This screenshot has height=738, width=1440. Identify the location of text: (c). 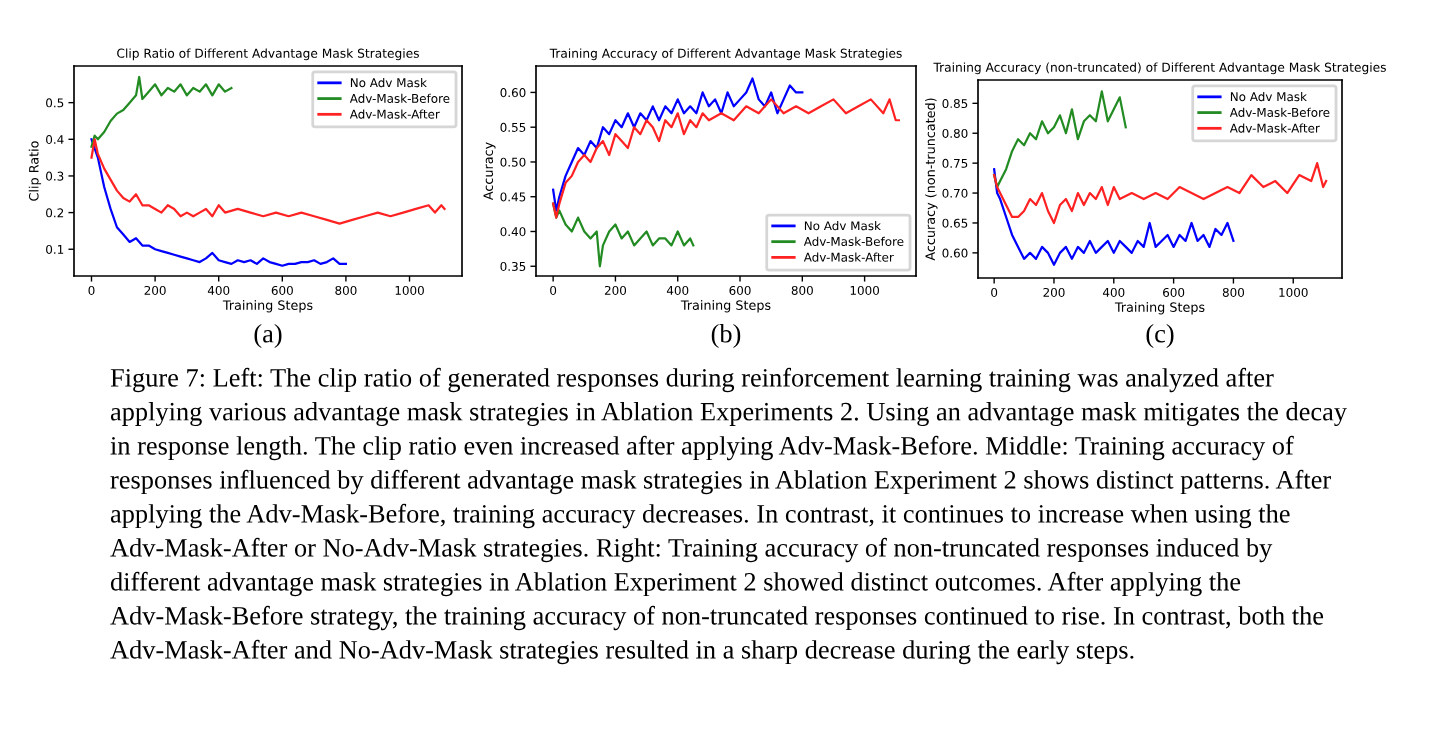
(1160, 336).